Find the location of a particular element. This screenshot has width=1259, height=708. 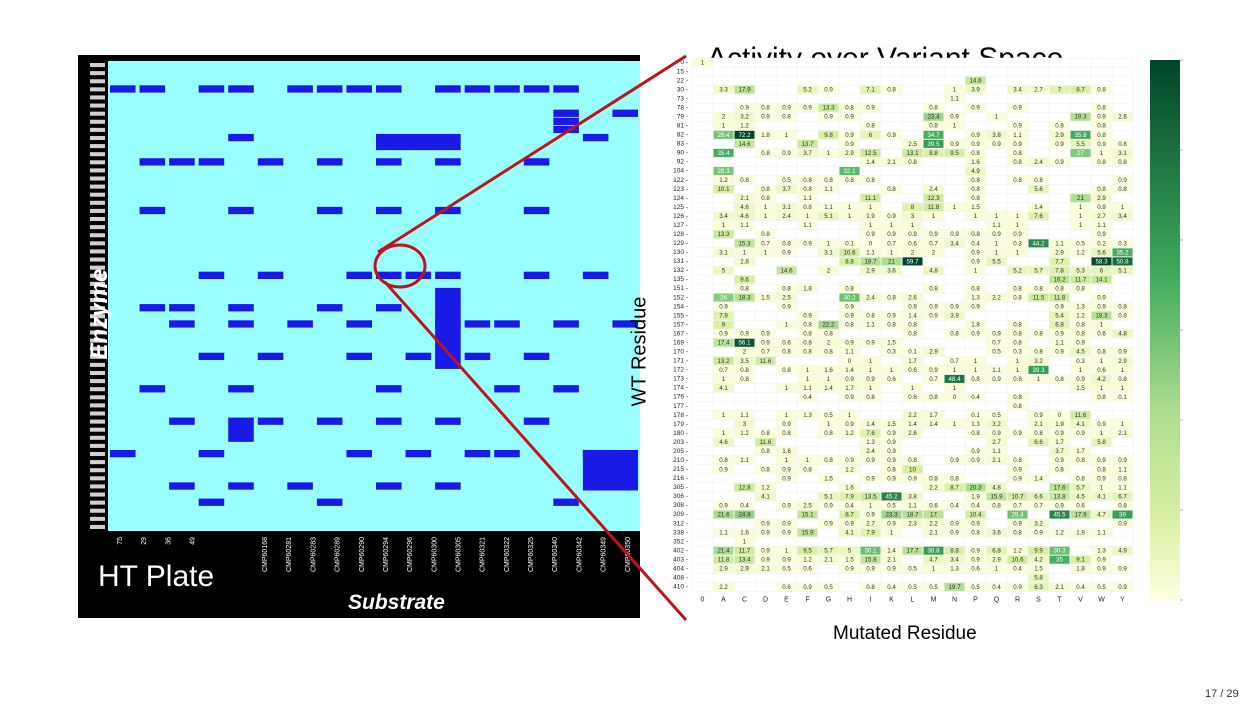

heatmap-cell-label-81: 12.5 is located at coordinates (870, 153).